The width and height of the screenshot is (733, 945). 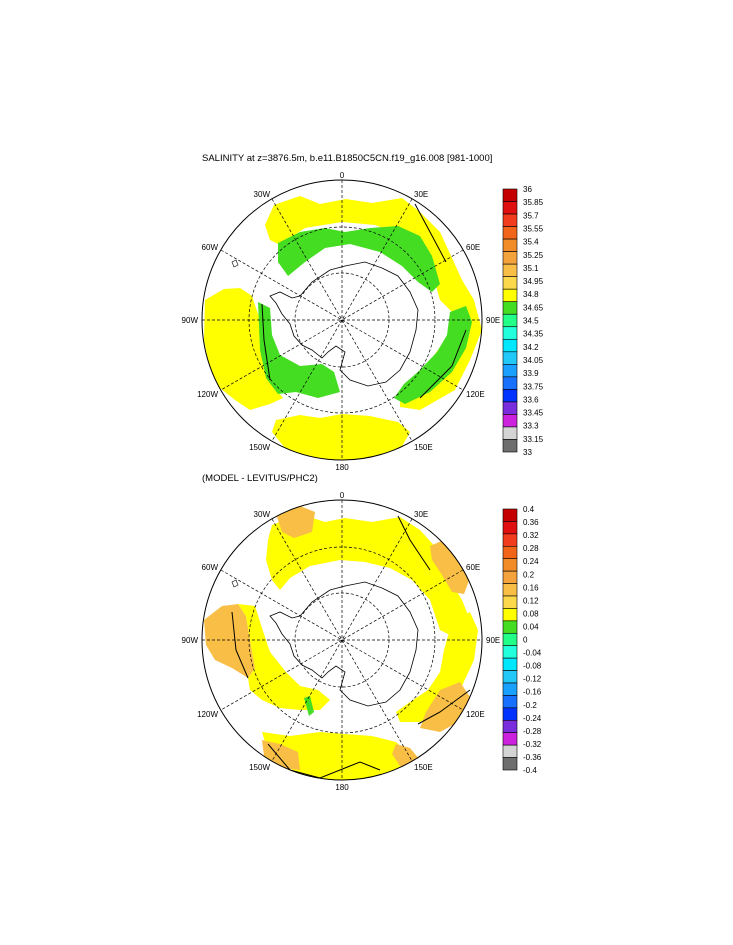 I want to click on colorbar-label: 0, so click(x=525, y=640).